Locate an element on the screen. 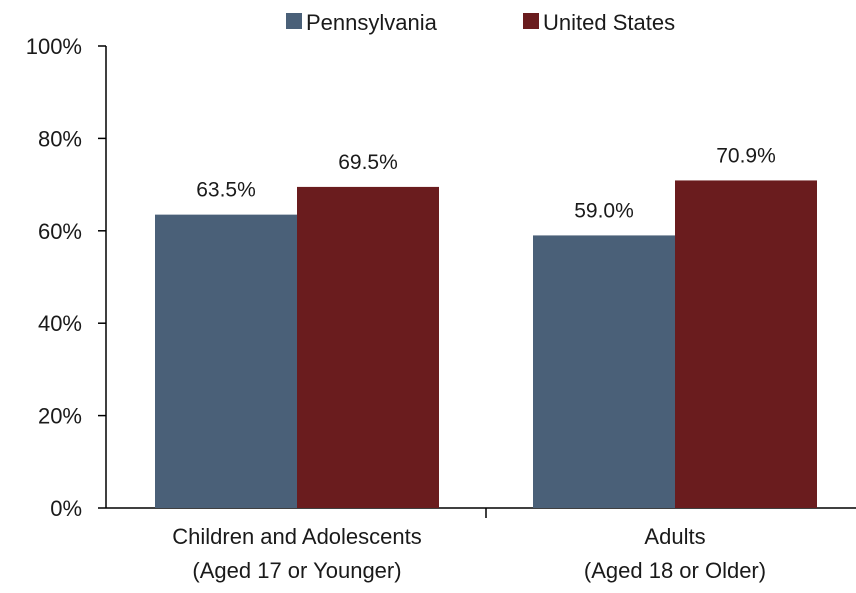 Image resolution: width=856 pixels, height=593 pixels. x-category-label: Adults is located at coordinates (674, 536).